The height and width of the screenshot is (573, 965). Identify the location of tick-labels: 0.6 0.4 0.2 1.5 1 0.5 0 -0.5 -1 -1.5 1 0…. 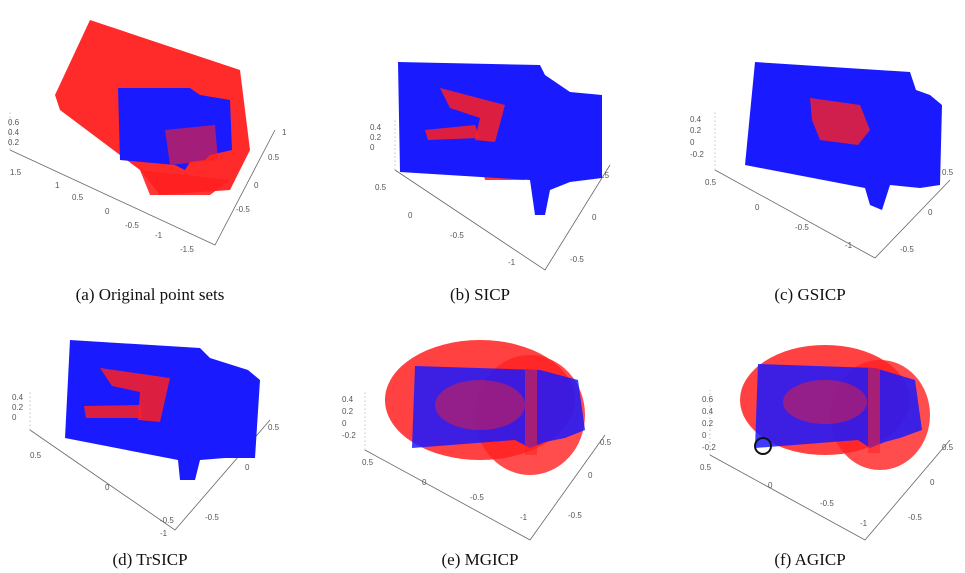
(147, 186).